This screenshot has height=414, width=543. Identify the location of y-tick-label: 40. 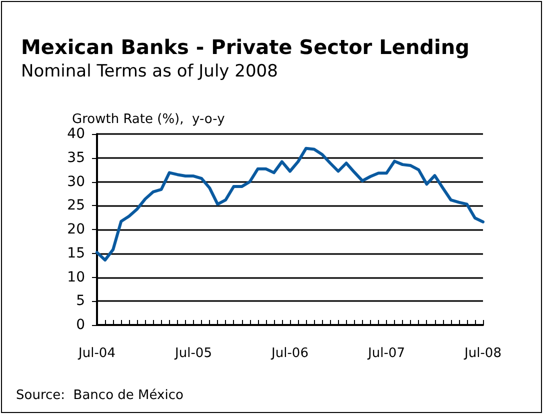
(76, 134).